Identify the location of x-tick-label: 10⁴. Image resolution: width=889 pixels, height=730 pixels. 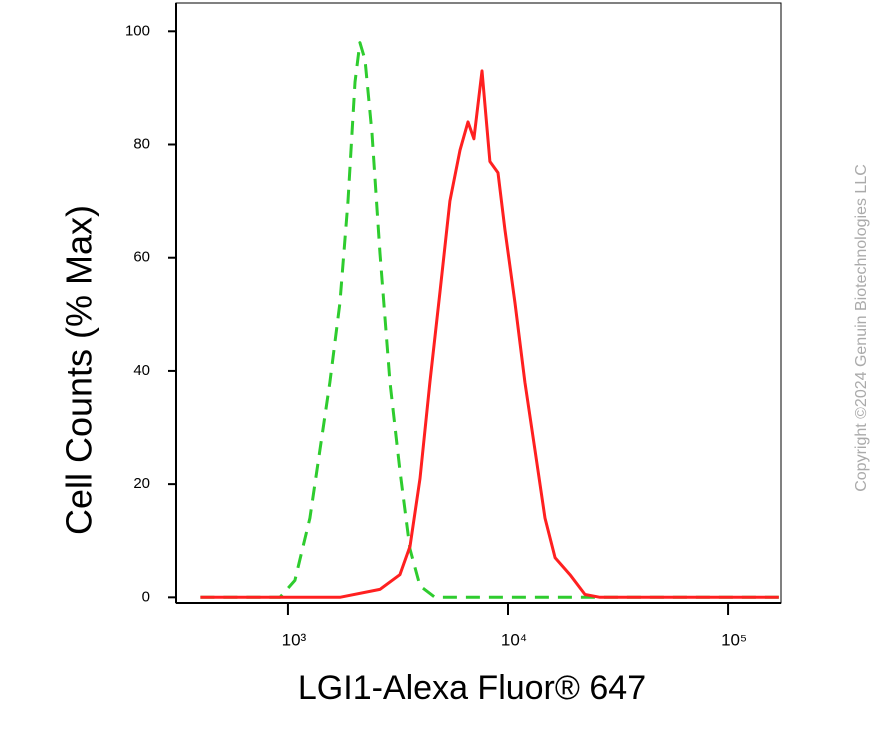
(514, 639).